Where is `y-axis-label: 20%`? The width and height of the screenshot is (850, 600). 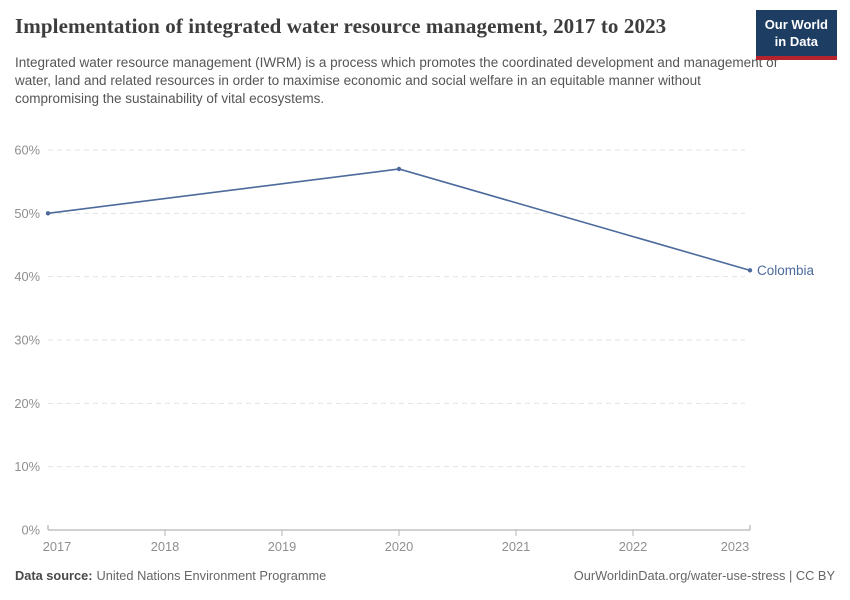 y-axis-label: 20% is located at coordinates (27, 403).